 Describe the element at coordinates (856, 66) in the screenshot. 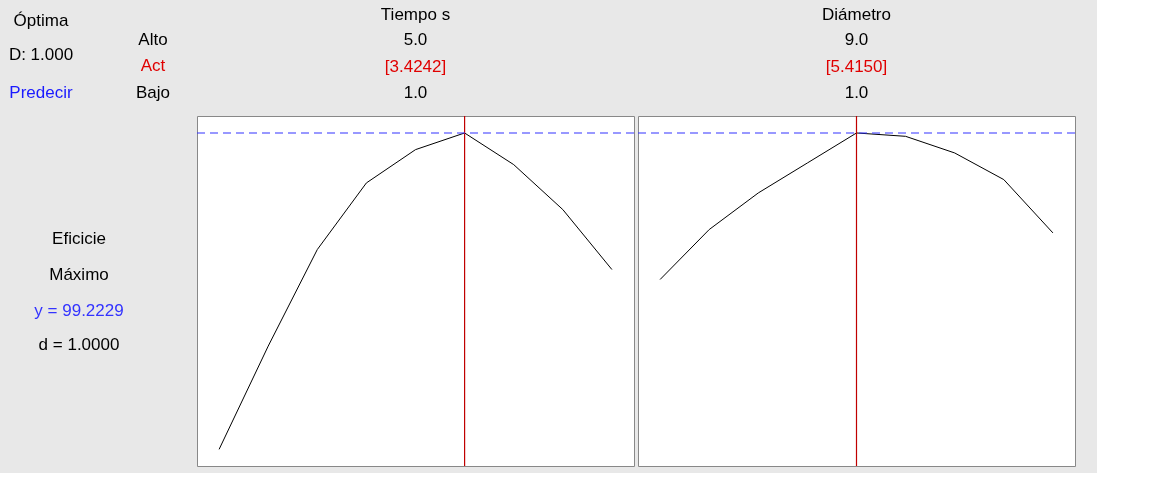

I see `text: [5.4150]` at that location.